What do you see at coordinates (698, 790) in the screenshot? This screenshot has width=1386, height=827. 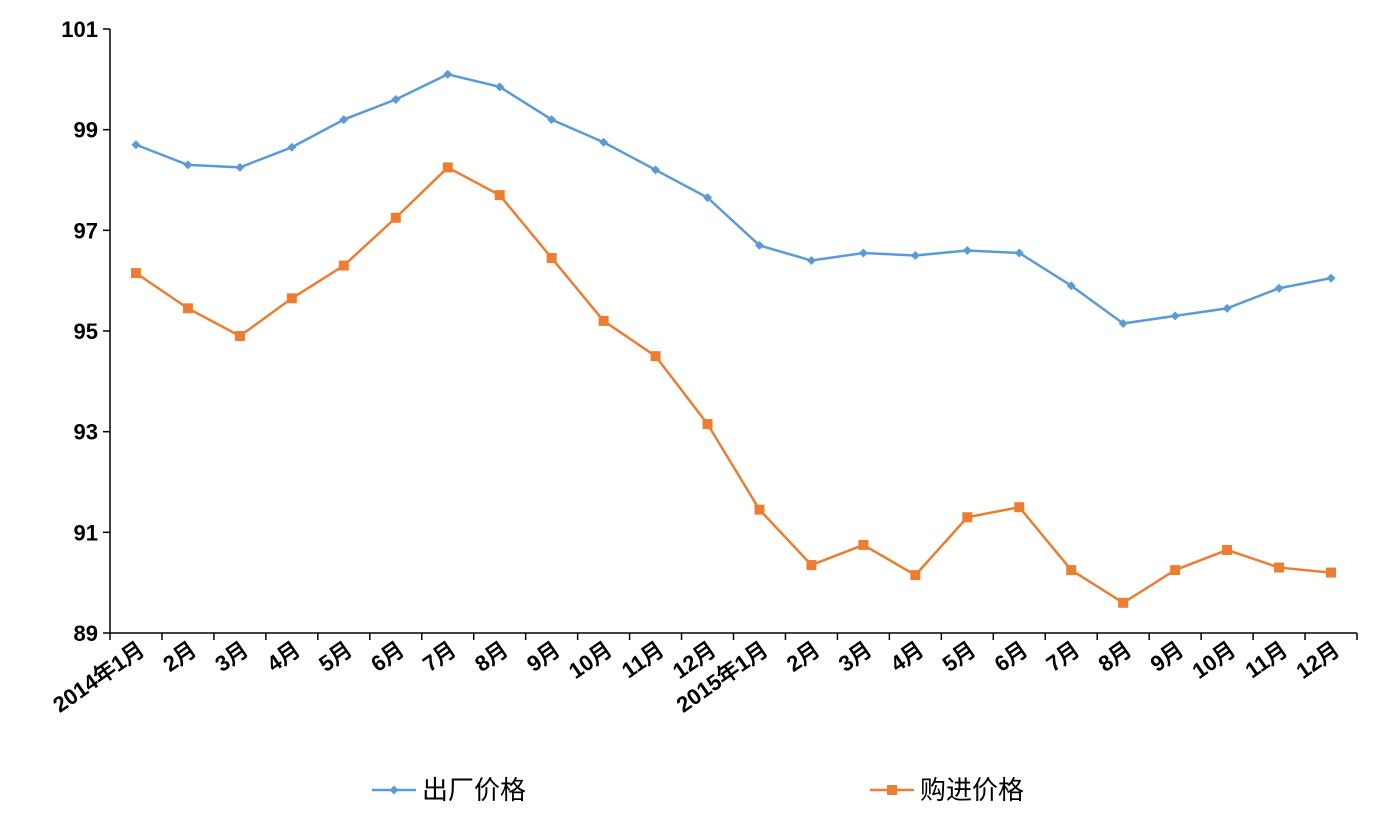 I see `legend: 出厂价格 购进价格` at bounding box center [698, 790].